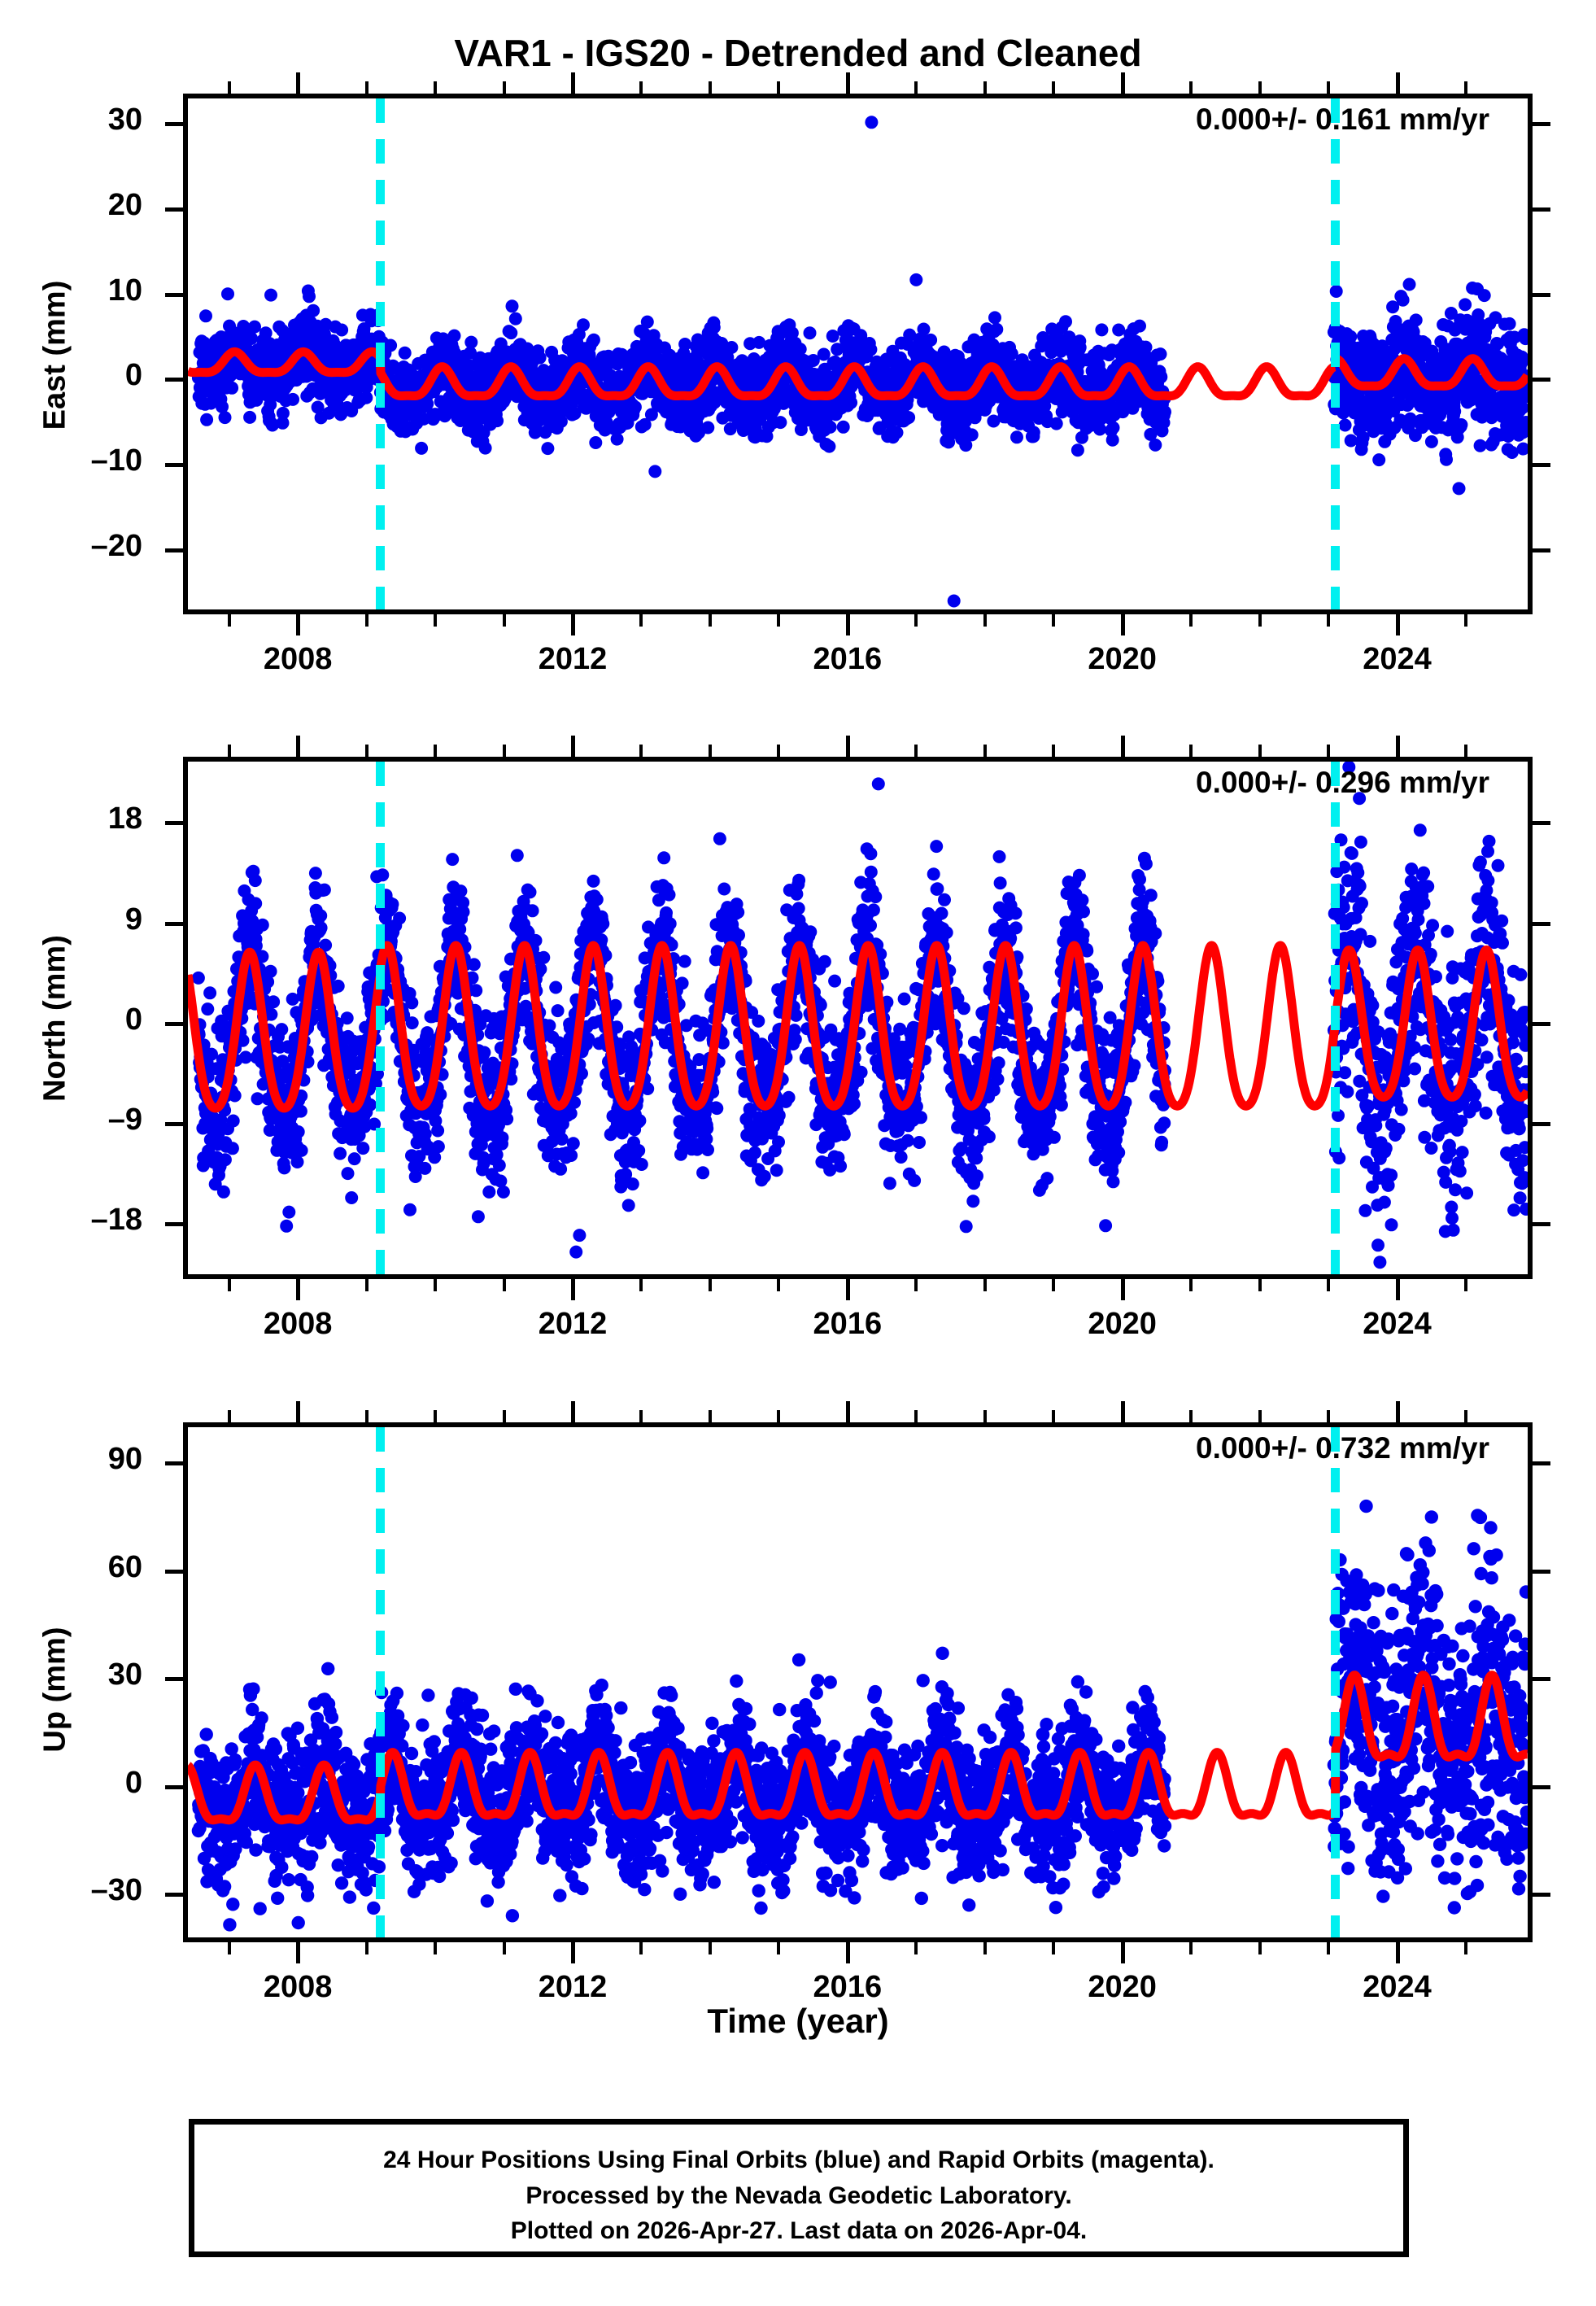 The image size is (1596, 2306). Describe the element at coordinates (1260, 1948) in the screenshot. I see `x-tick-up-2022` at that location.